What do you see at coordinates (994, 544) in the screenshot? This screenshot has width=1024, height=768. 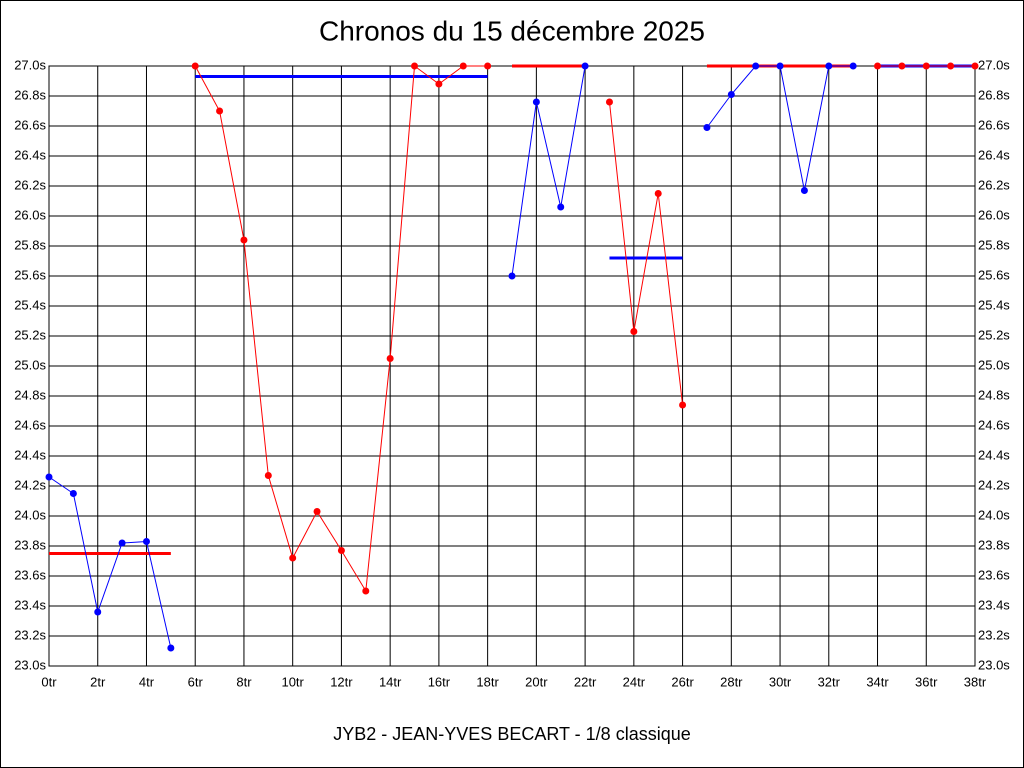 I see `y2-tick-label: 23.8s` at bounding box center [994, 544].